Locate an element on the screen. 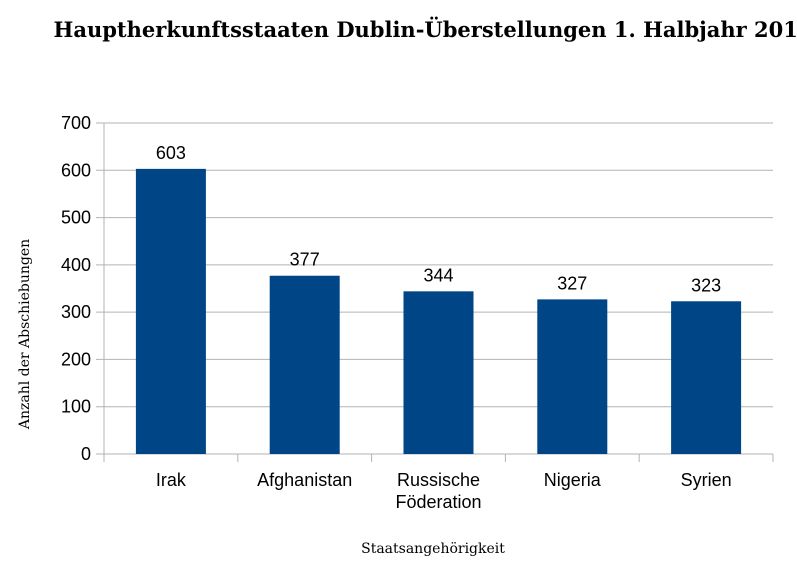 This screenshot has height=563, width=797. y-tick-label: 100 is located at coordinates (76, 407).